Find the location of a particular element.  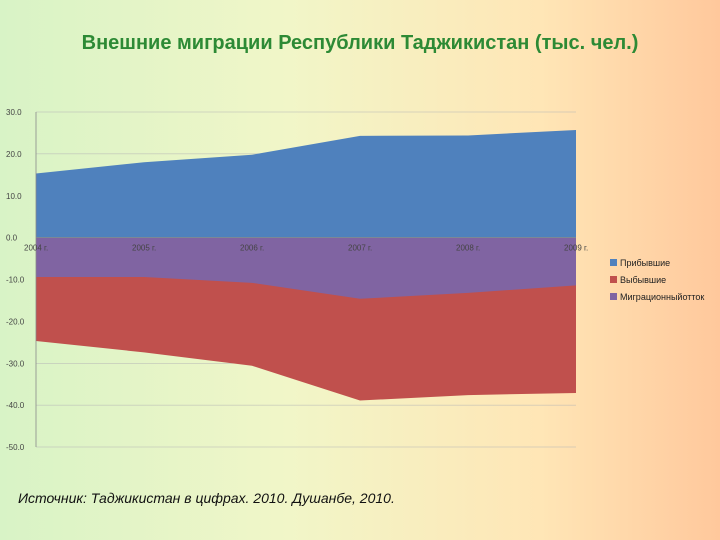

y-tick-label: 10.0 is located at coordinates (14, 196).